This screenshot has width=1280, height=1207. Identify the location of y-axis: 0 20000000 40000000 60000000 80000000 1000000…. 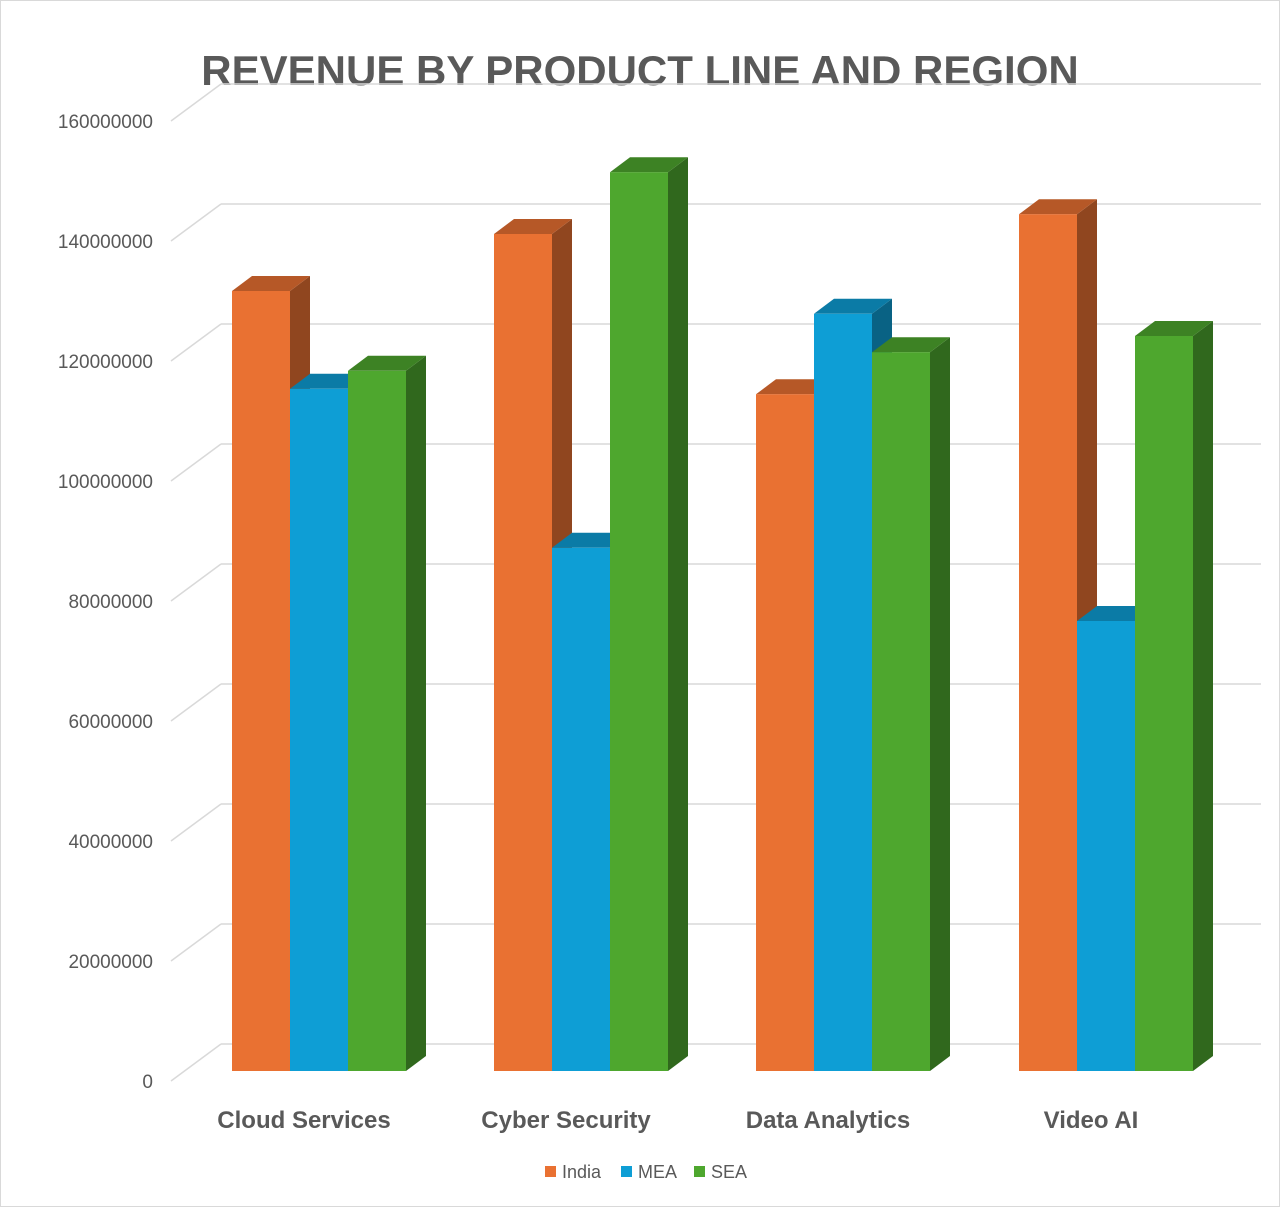
(105, 602).